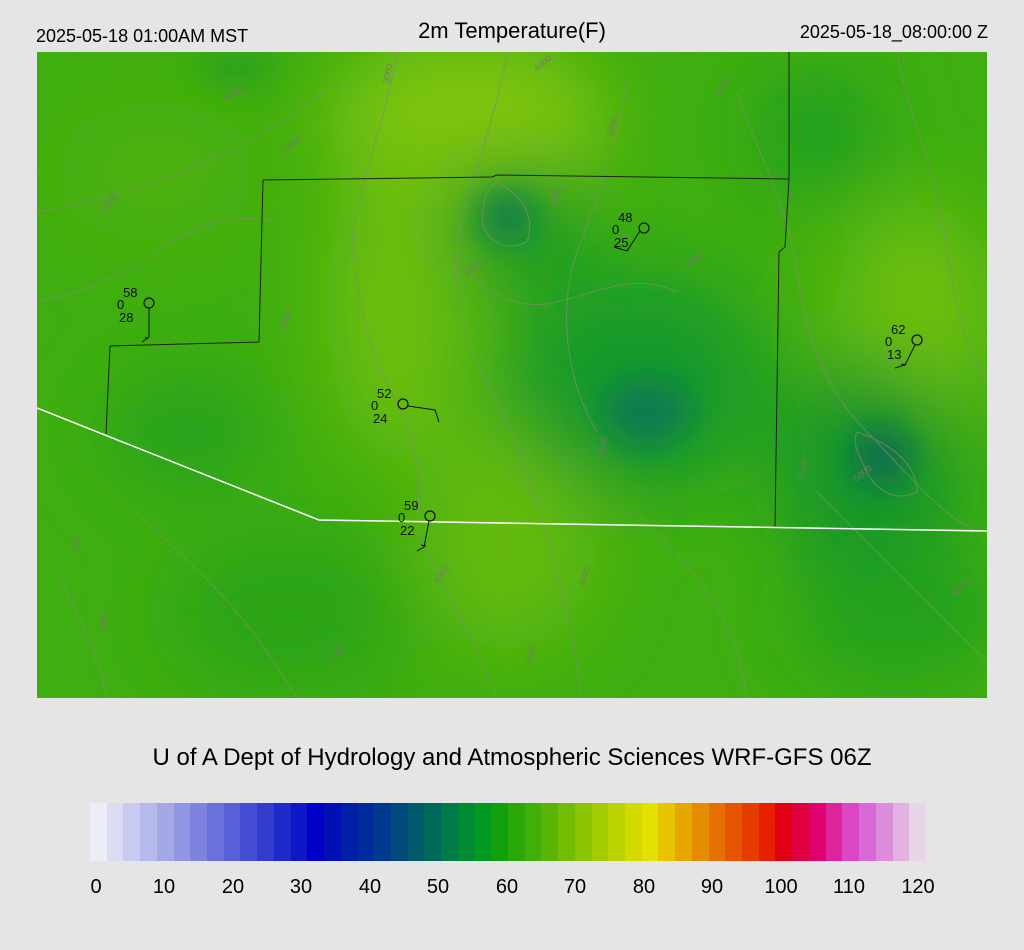  I want to click on station-temperature: 52, so click(384, 393).